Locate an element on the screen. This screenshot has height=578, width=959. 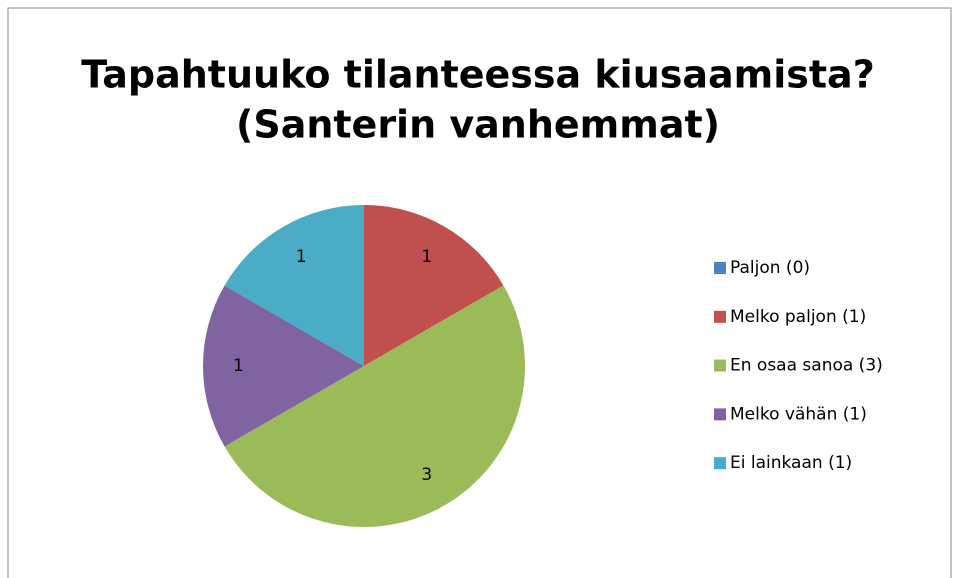
legend-label: Melko vähän (1) is located at coordinates (798, 414).